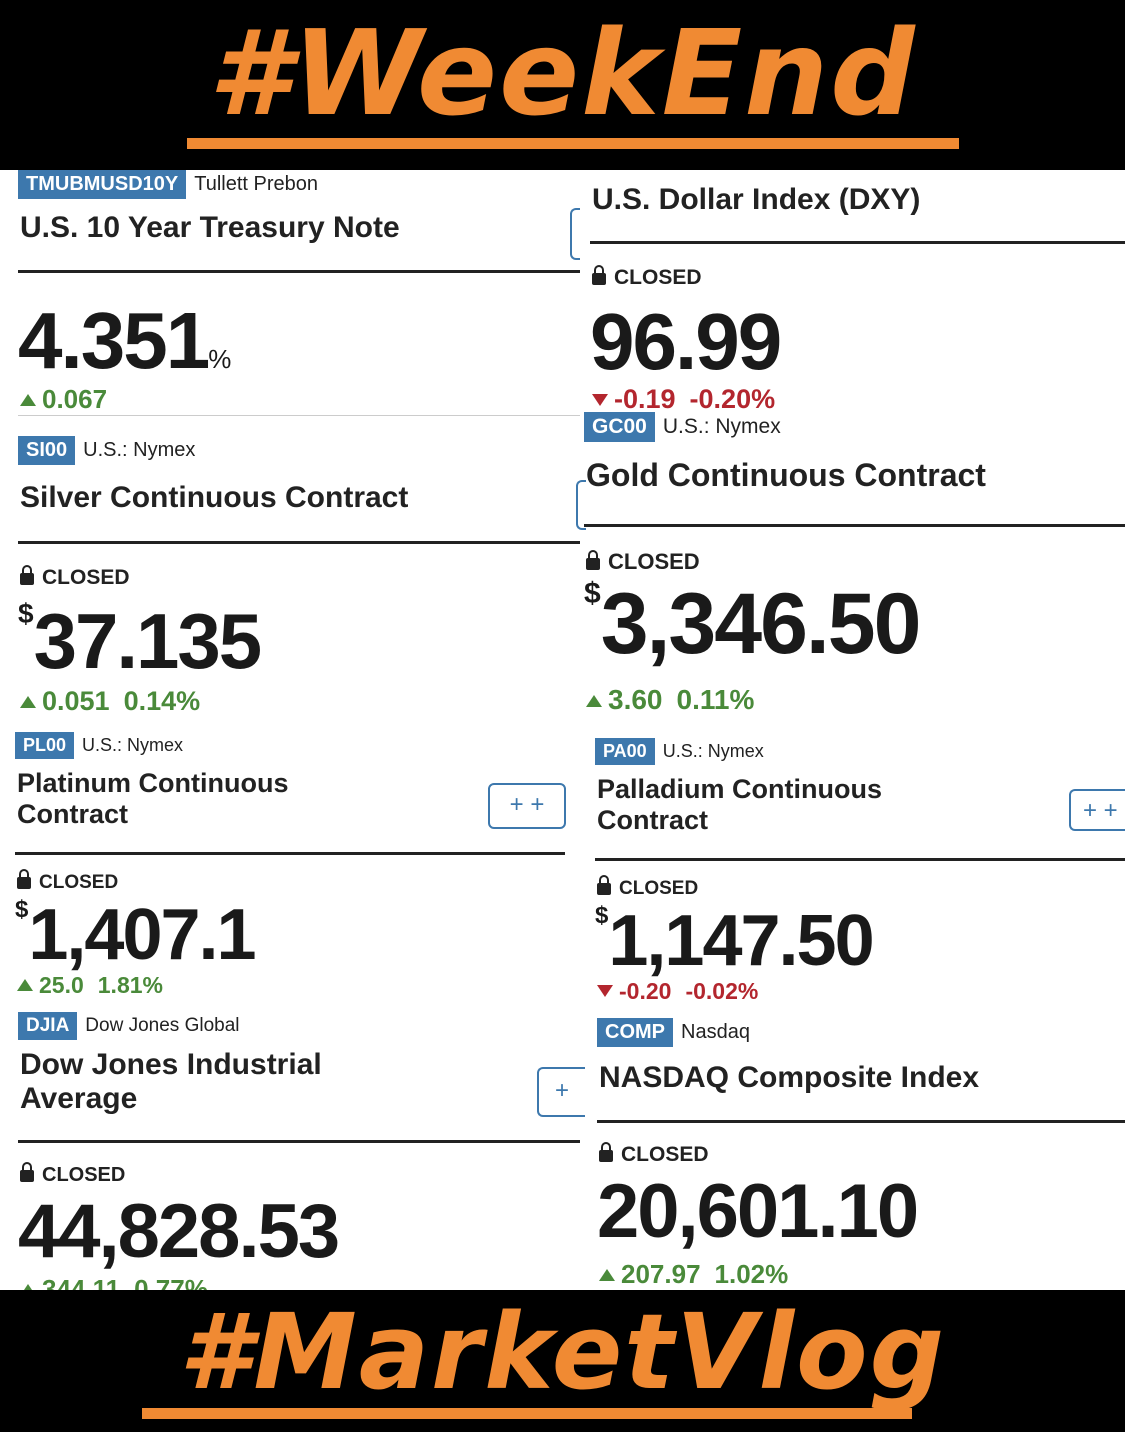  I want to click on ticker-badge: COMP, so click(635, 1032).